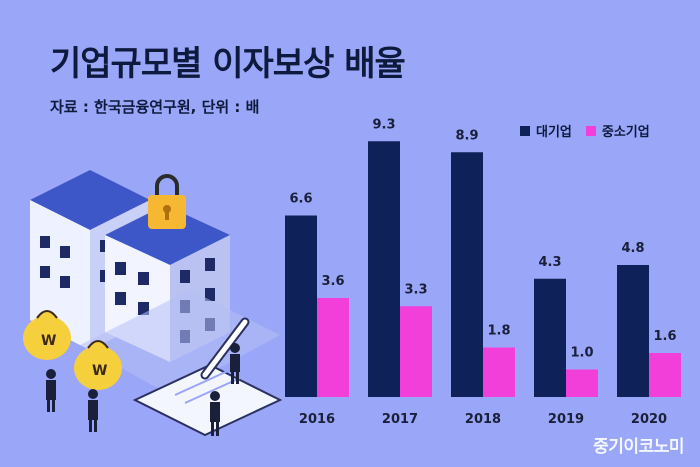 This screenshot has height=467, width=700. What do you see at coordinates (550, 337) in the screenshot?
I see `bar-2019-large` at bounding box center [550, 337].